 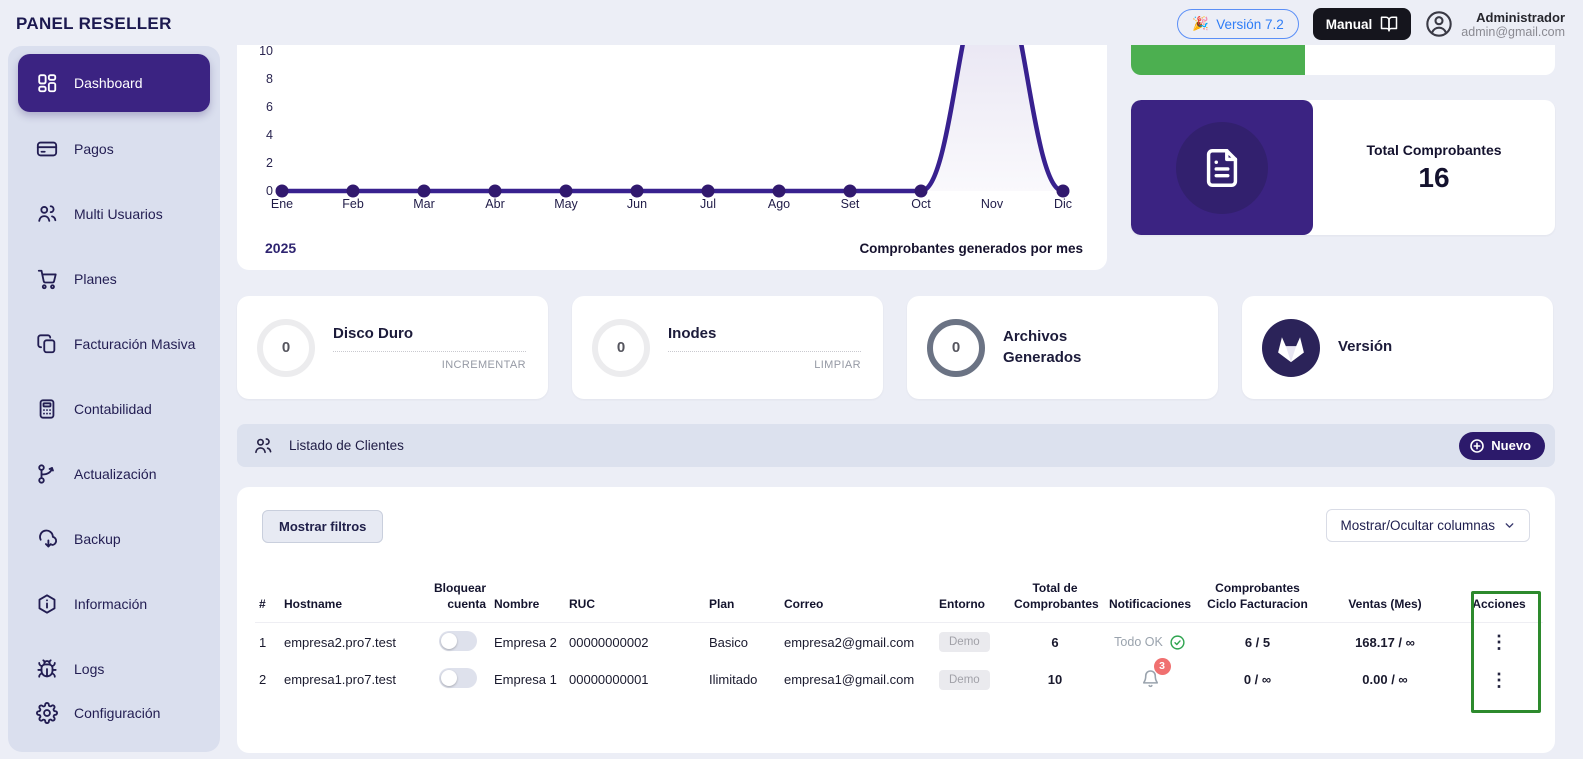 What do you see at coordinates (1428, 525) in the screenshot?
I see `show-hide-columns-button: Mostrar/Ocultar columnas` at bounding box center [1428, 525].